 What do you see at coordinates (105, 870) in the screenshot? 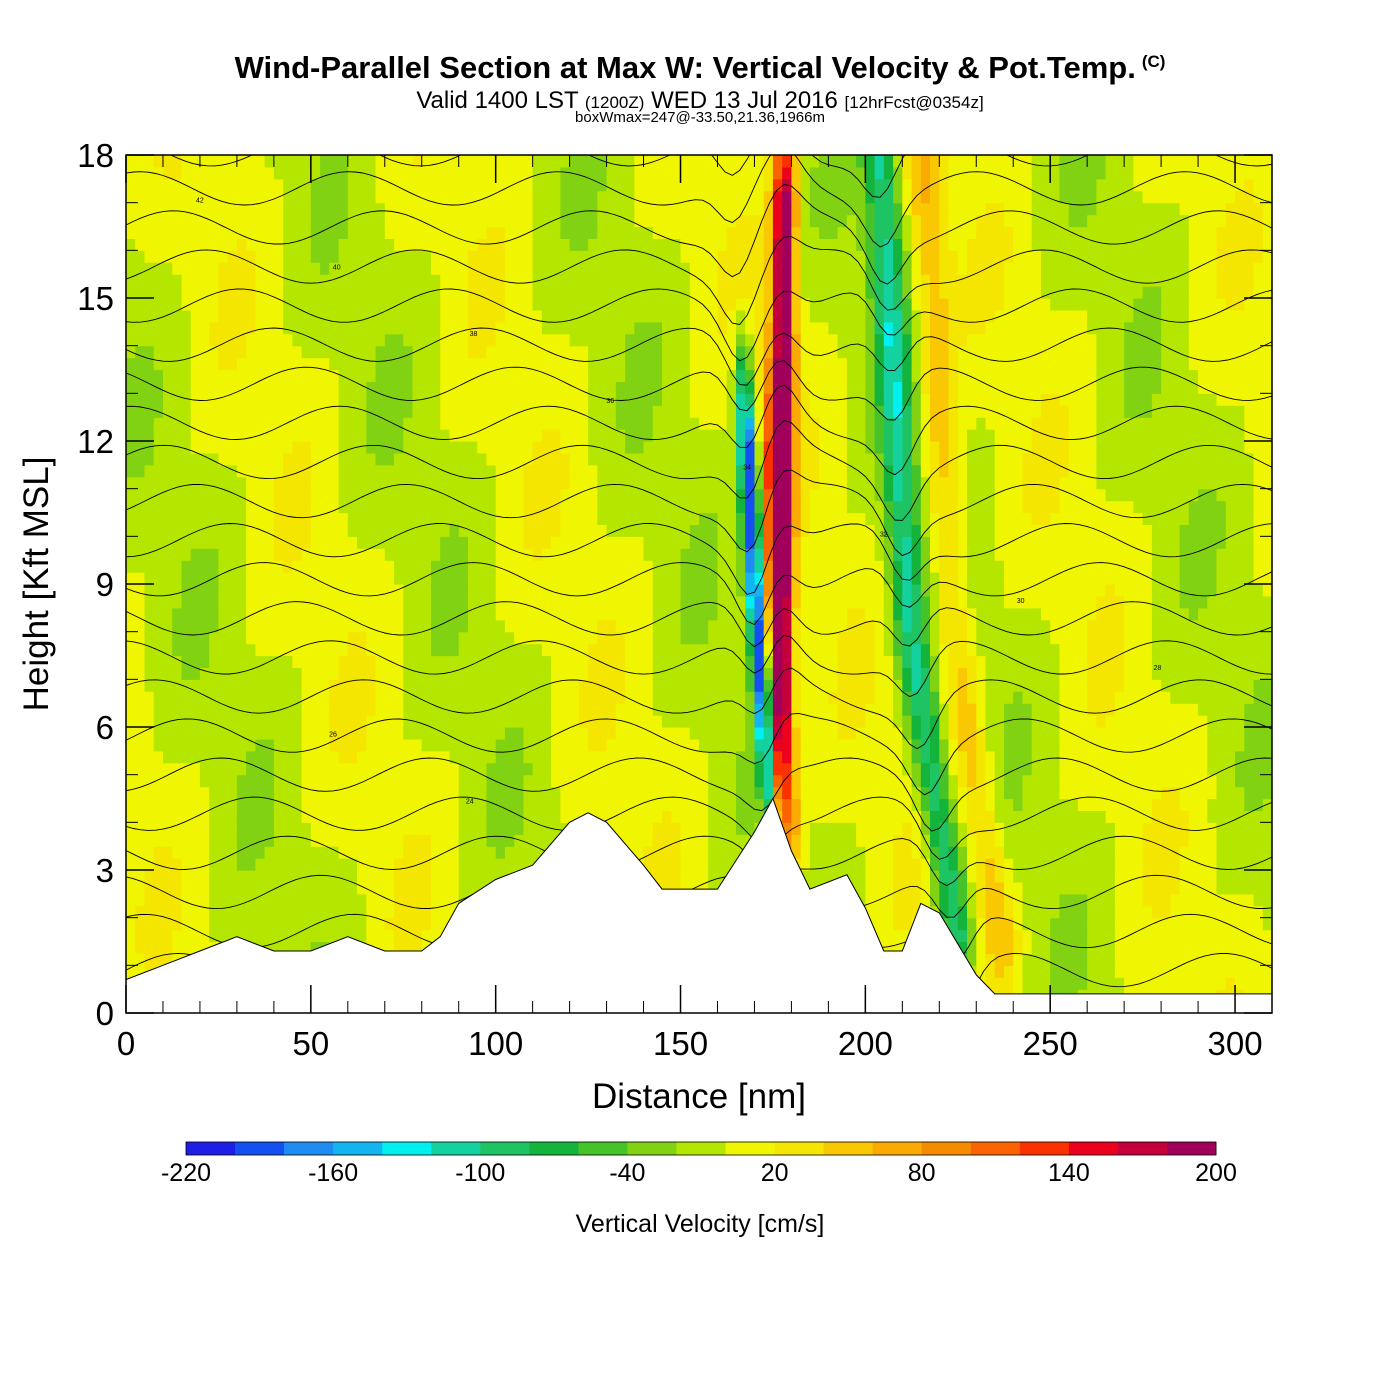
I see `y-tick-label: 3` at bounding box center [105, 870].